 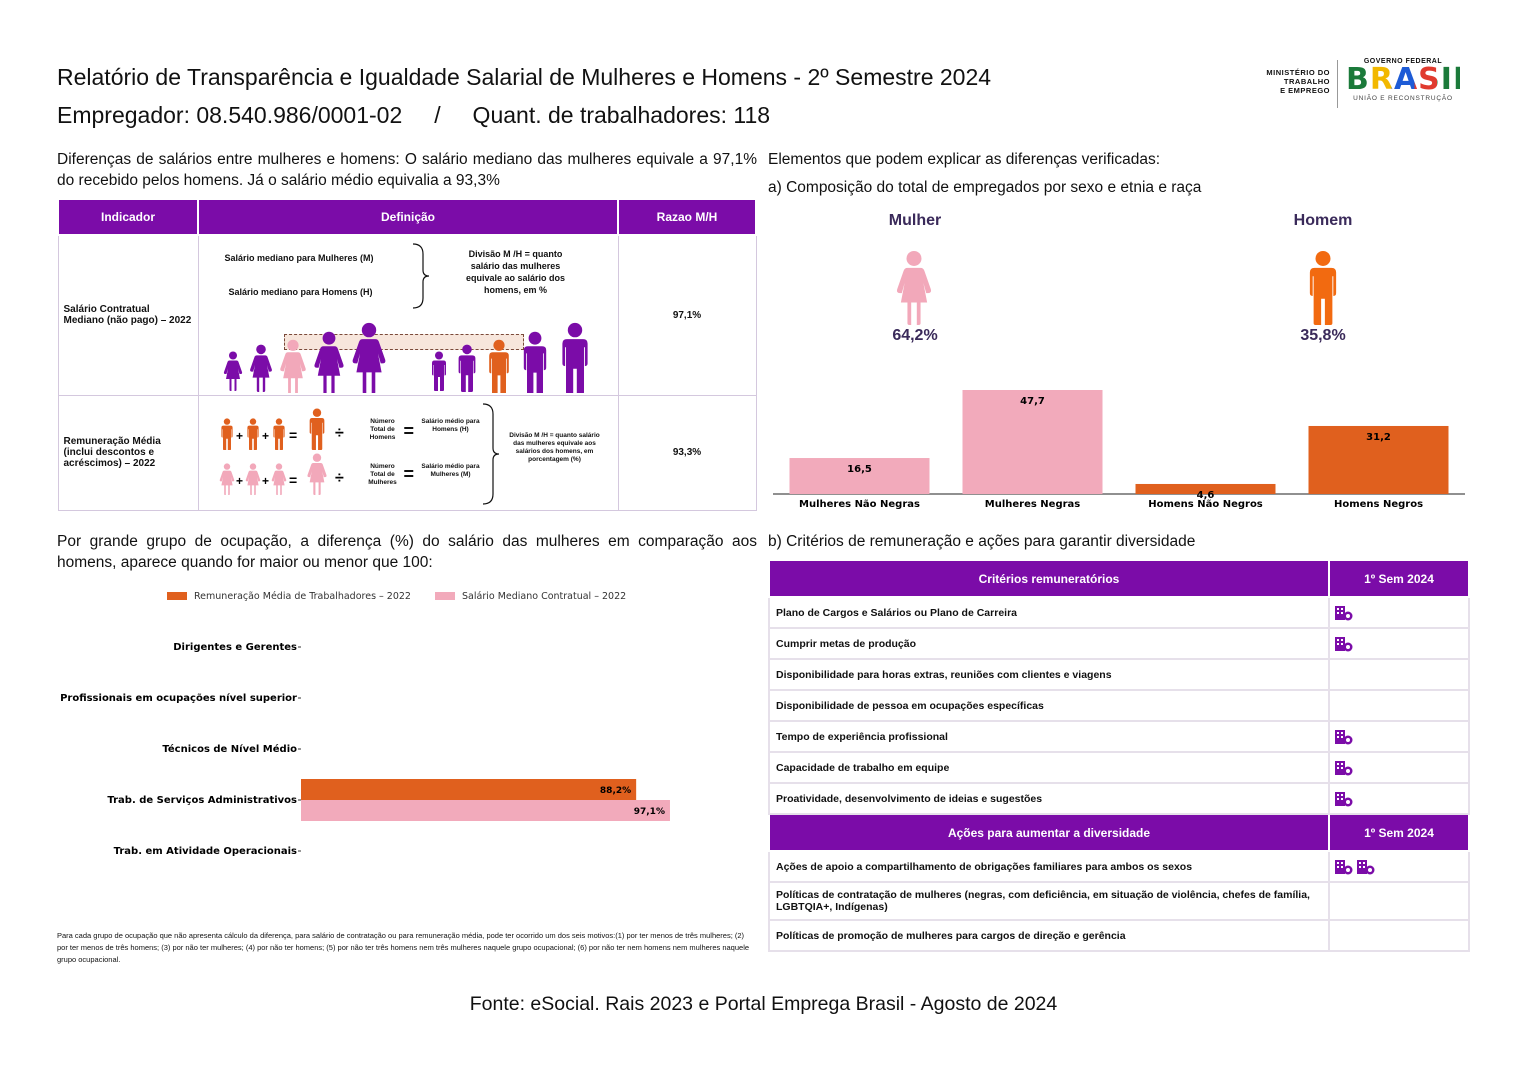 I want to click on def-median-women: Salário mediano para Mulheres (M), so click(x=299, y=258).